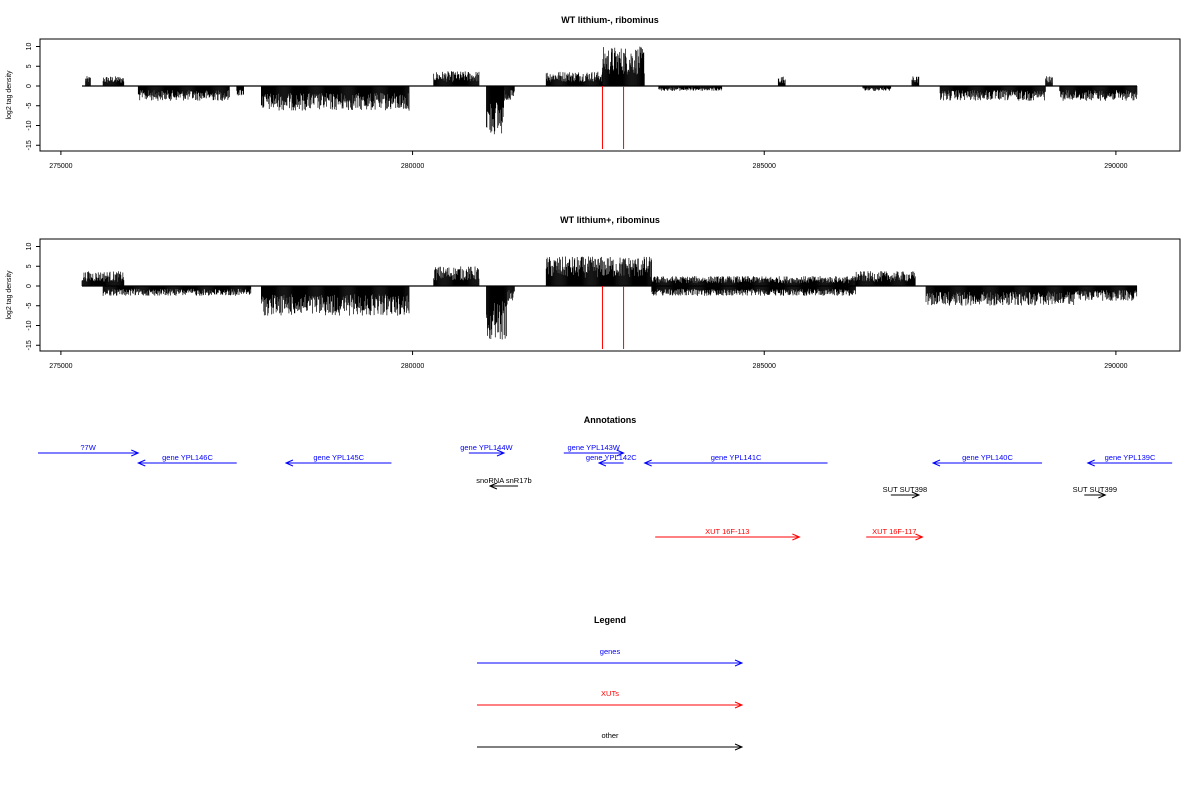 The image size is (1200, 800). I want to click on annotation-label: gene YPL140C, so click(987, 457).